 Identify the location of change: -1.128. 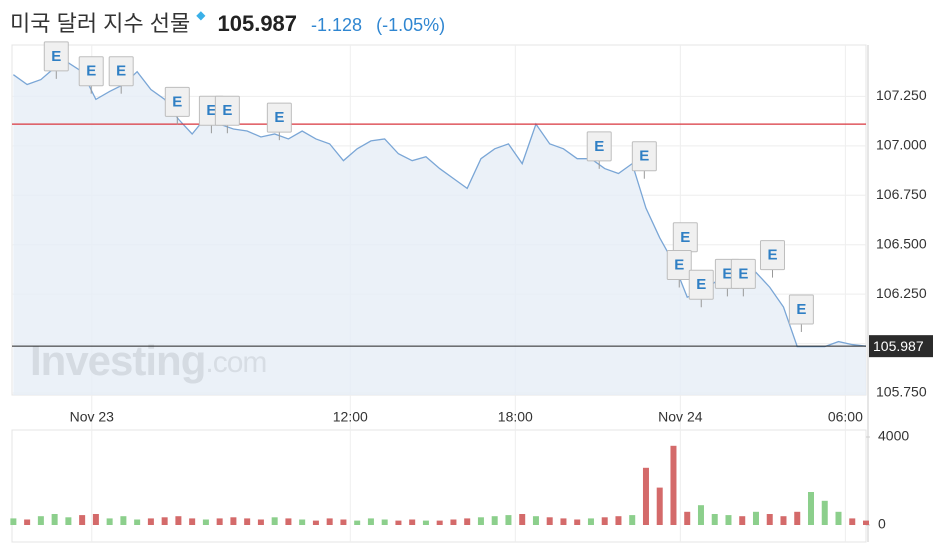
(337, 25).